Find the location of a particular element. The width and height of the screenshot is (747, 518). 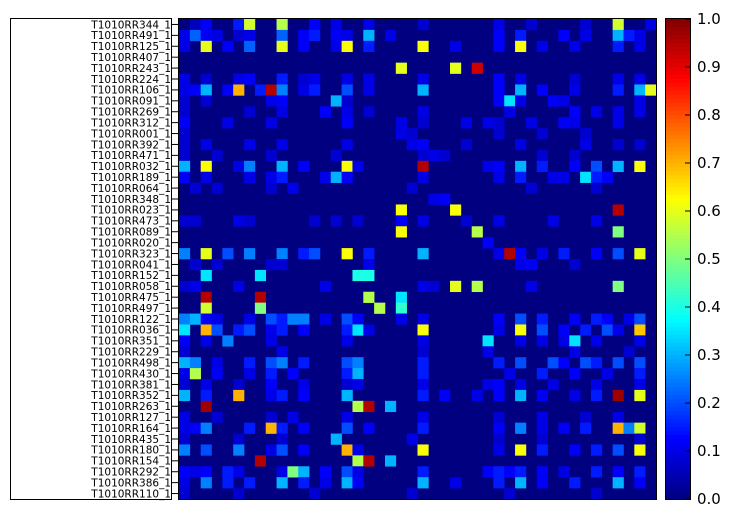

row-label: T1010RR263_1 is located at coordinates (130, 407).